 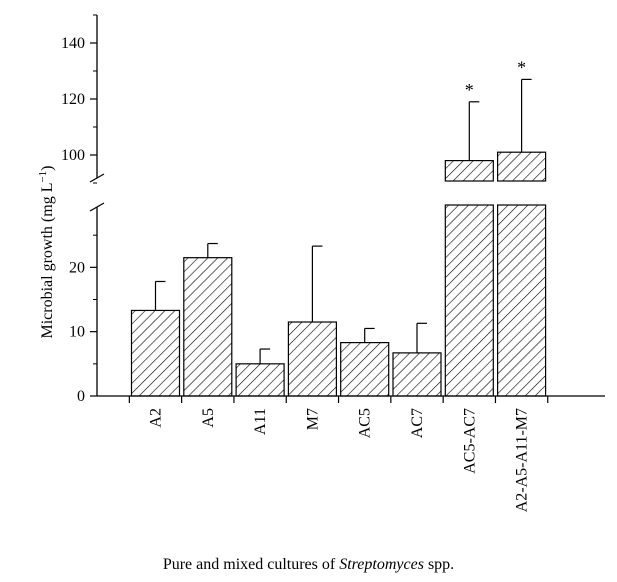 What do you see at coordinates (208, 418) in the screenshot?
I see `x-tick-label: A5` at bounding box center [208, 418].